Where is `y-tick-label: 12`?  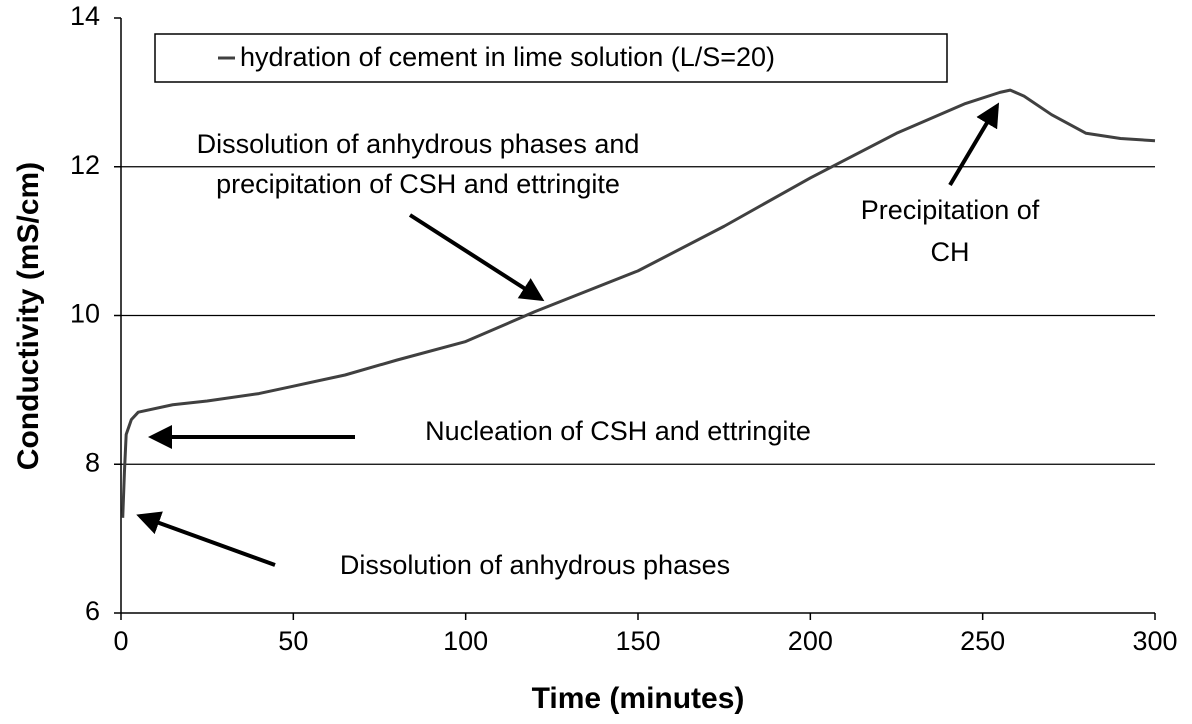
y-tick-label: 12 is located at coordinates (85, 165).